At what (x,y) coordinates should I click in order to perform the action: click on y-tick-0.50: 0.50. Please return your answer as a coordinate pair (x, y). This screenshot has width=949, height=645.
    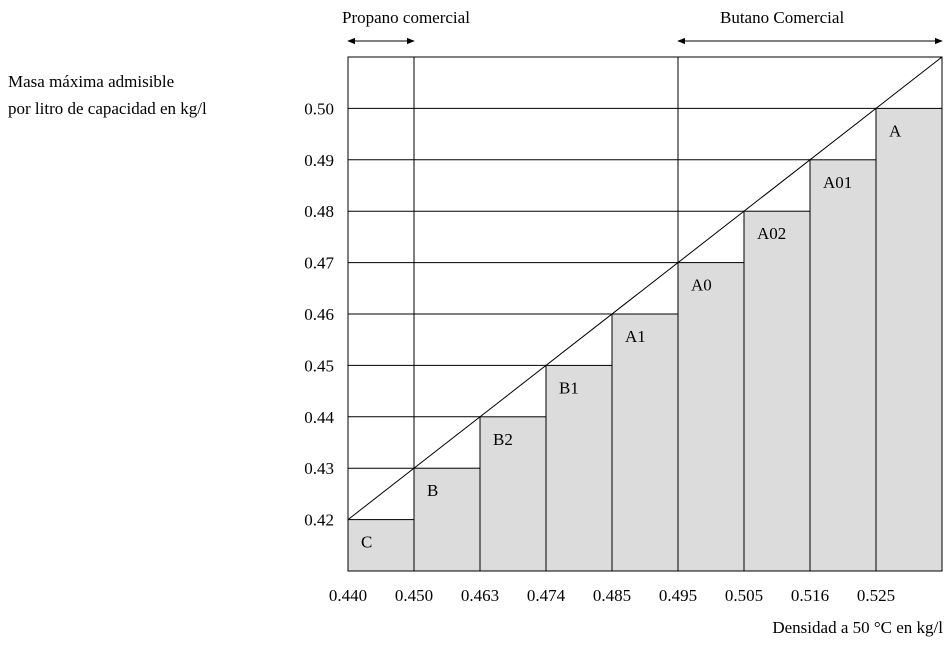
    Looking at the image, I should click on (319, 108).